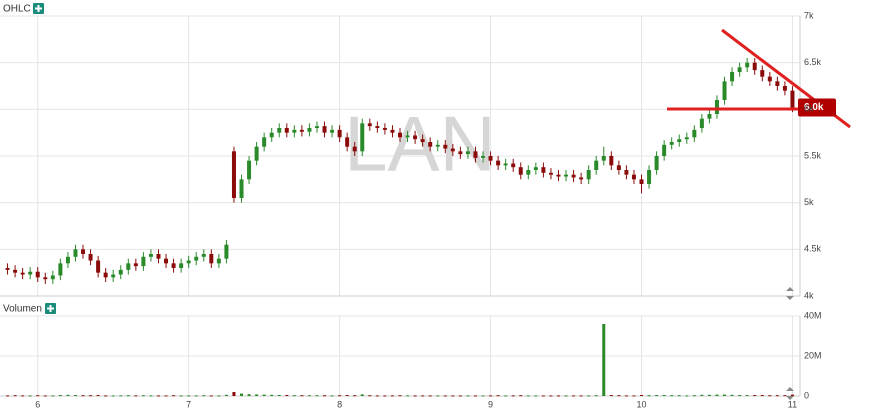 Image resolution: width=896 pixels, height=415 pixels. What do you see at coordinates (490, 404) in the screenshot?
I see `x-tick-label: 9` at bounding box center [490, 404].